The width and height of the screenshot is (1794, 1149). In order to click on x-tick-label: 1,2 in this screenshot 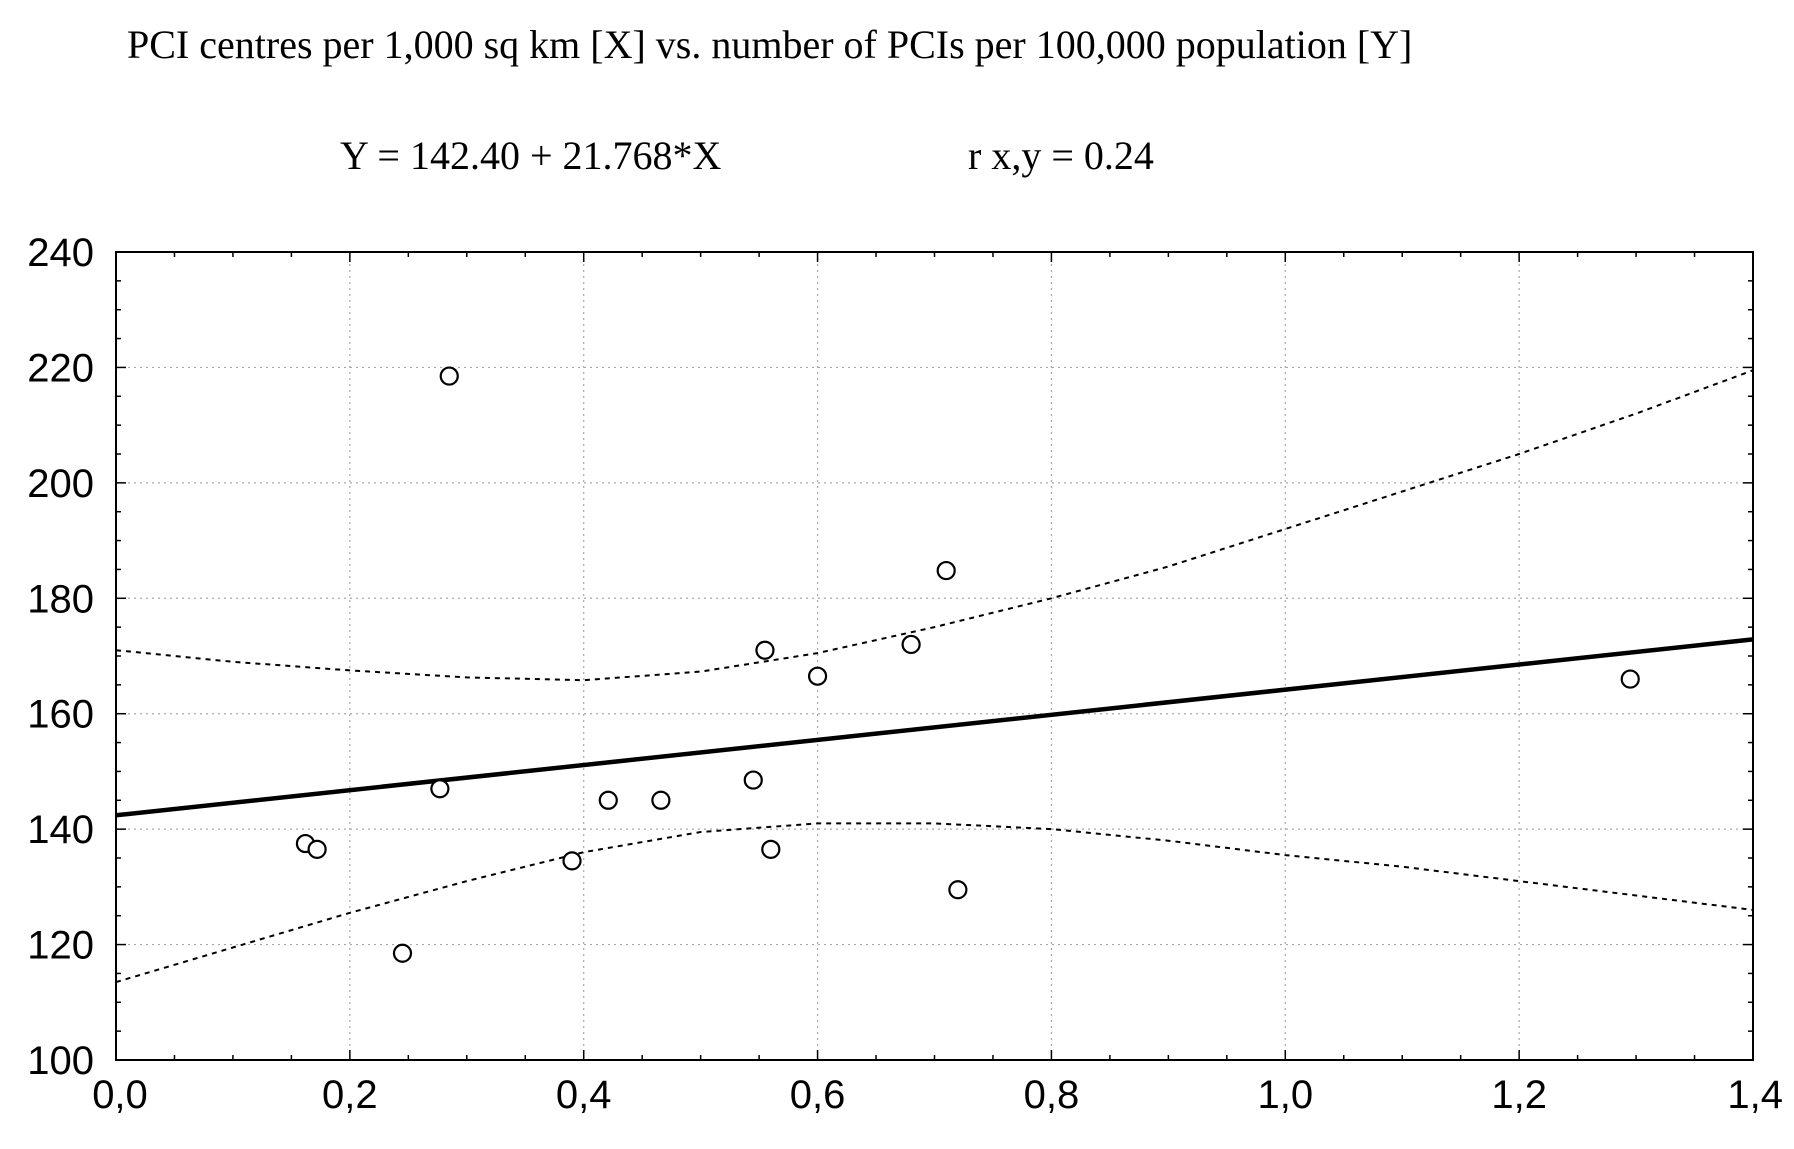, I will do `click(1519, 1095)`.